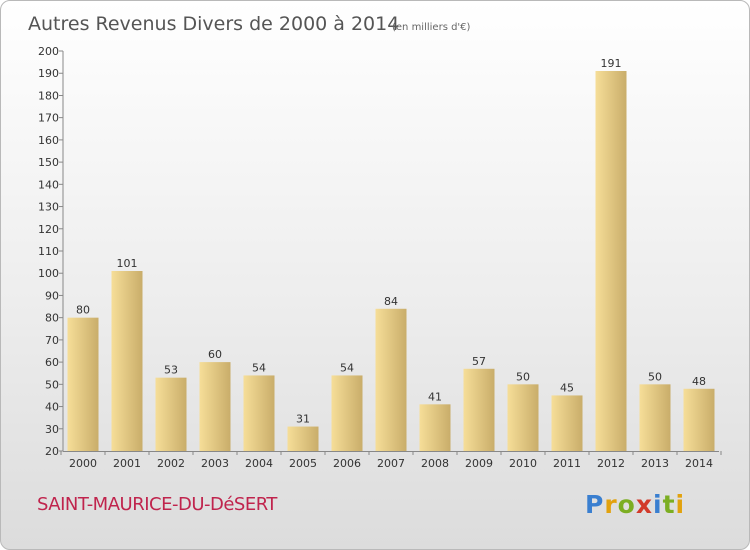 The height and width of the screenshot is (550, 750). I want to click on proxiti-logo: Proxiti, so click(635, 504).